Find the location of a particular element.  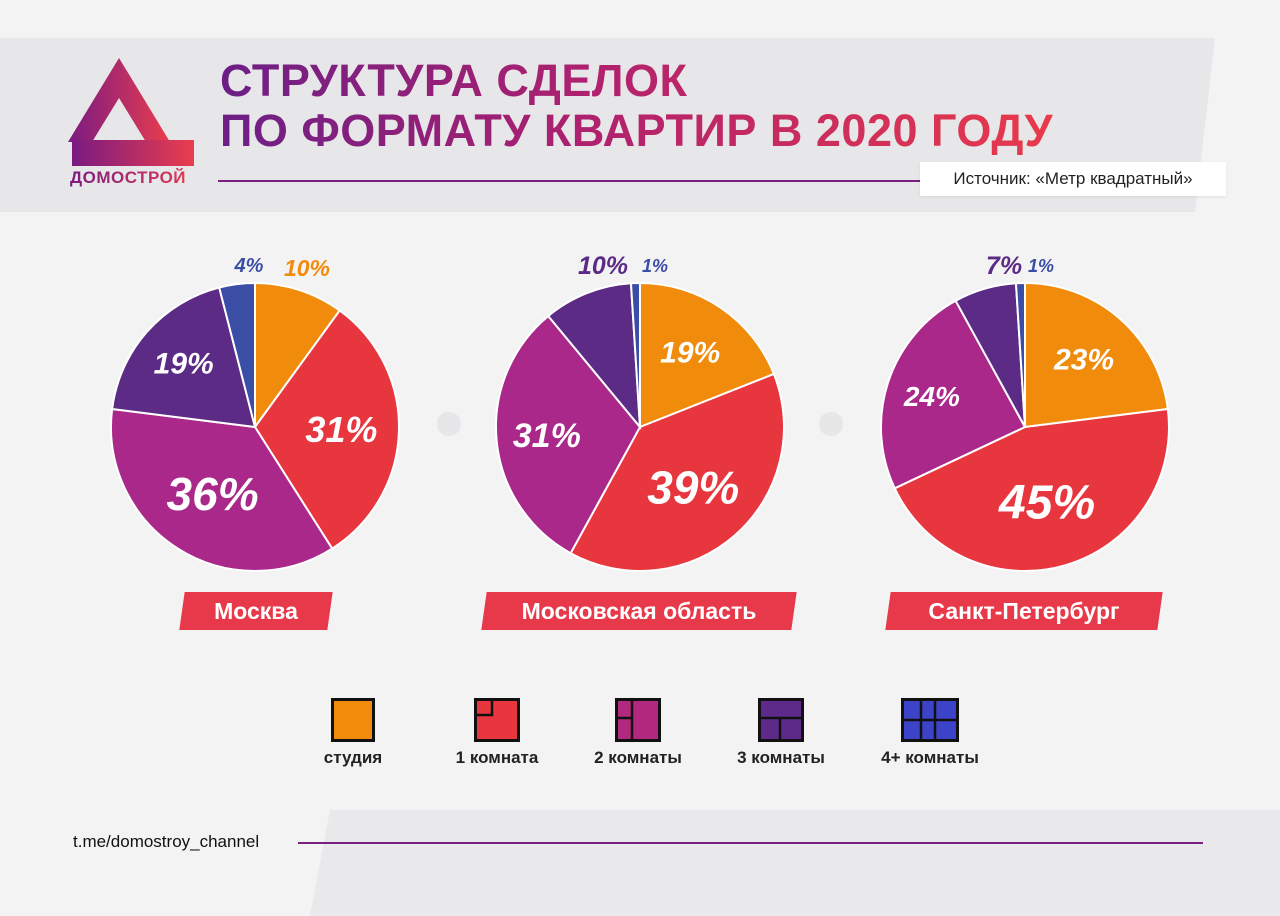

legend-item-two-rooms: 2 комнаты is located at coordinates (638, 738).